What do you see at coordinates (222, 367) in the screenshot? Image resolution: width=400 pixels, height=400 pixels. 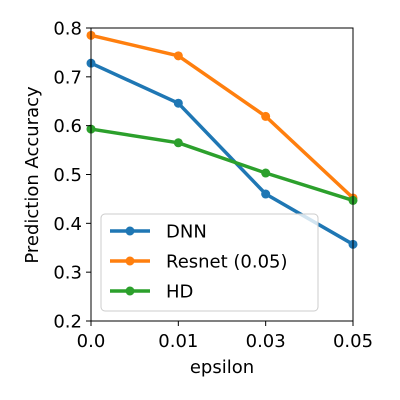 I see `x-axis-label: epsilon` at bounding box center [222, 367].